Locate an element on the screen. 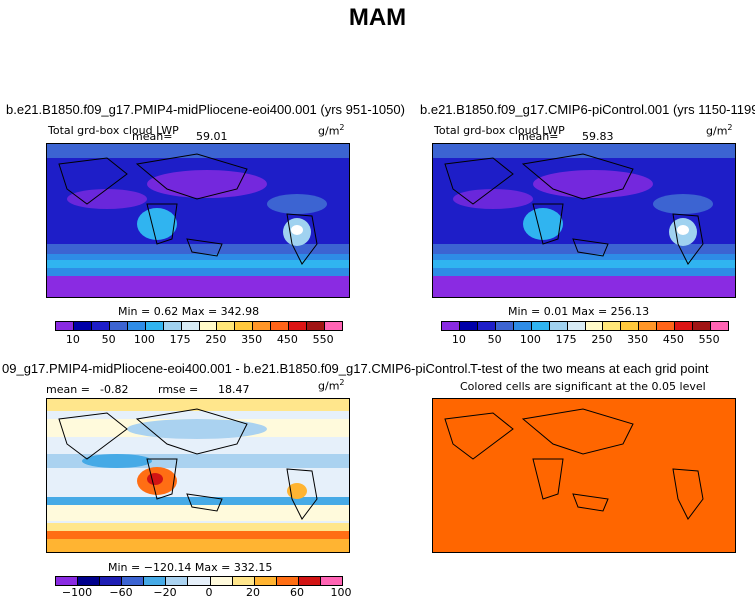  panel3-rmse-value: 18.47 is located at coordinates (234, 389).